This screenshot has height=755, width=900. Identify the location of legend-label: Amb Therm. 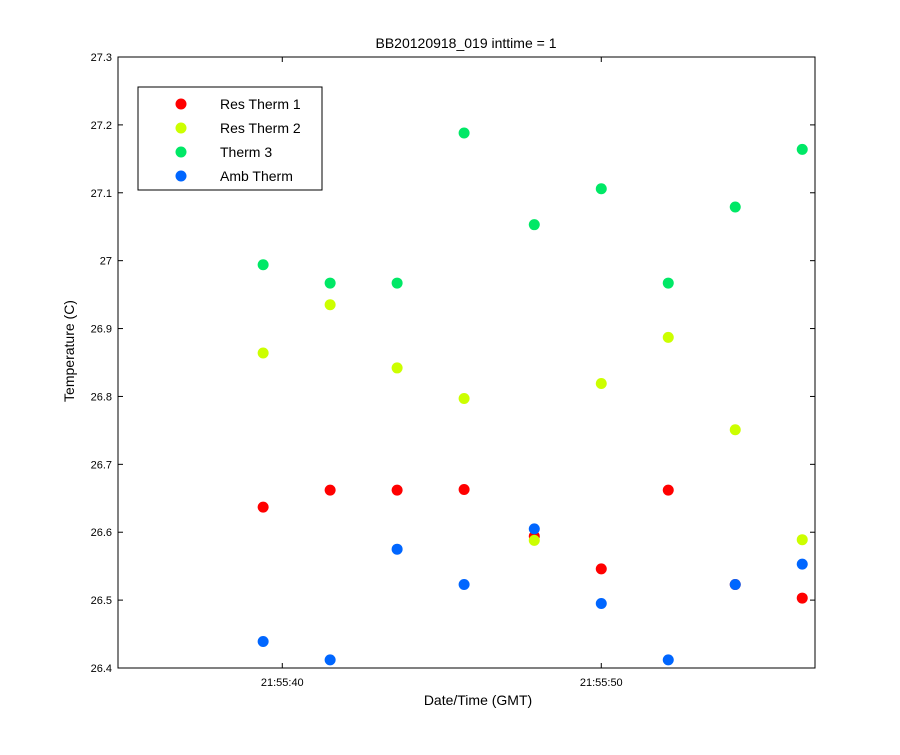
(256, 176).